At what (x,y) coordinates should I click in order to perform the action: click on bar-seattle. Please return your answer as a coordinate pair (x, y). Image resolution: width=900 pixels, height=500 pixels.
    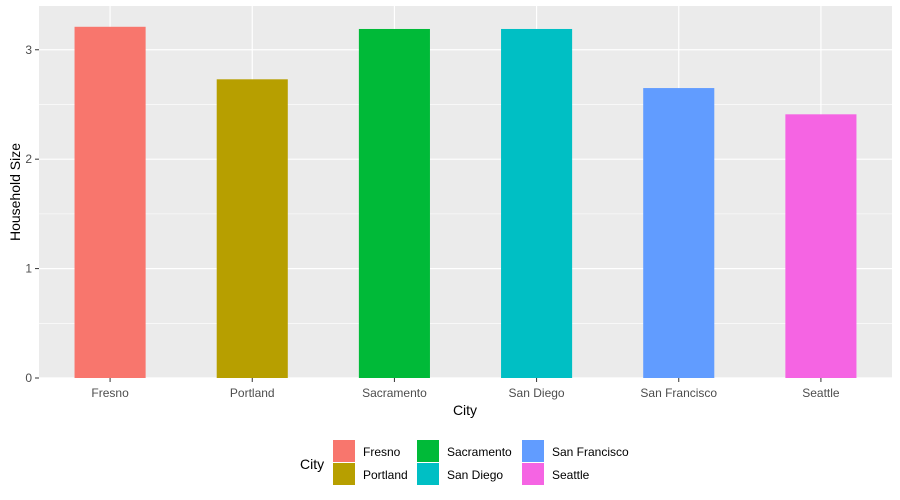
    Looking at the image, I should click on (821, 246).